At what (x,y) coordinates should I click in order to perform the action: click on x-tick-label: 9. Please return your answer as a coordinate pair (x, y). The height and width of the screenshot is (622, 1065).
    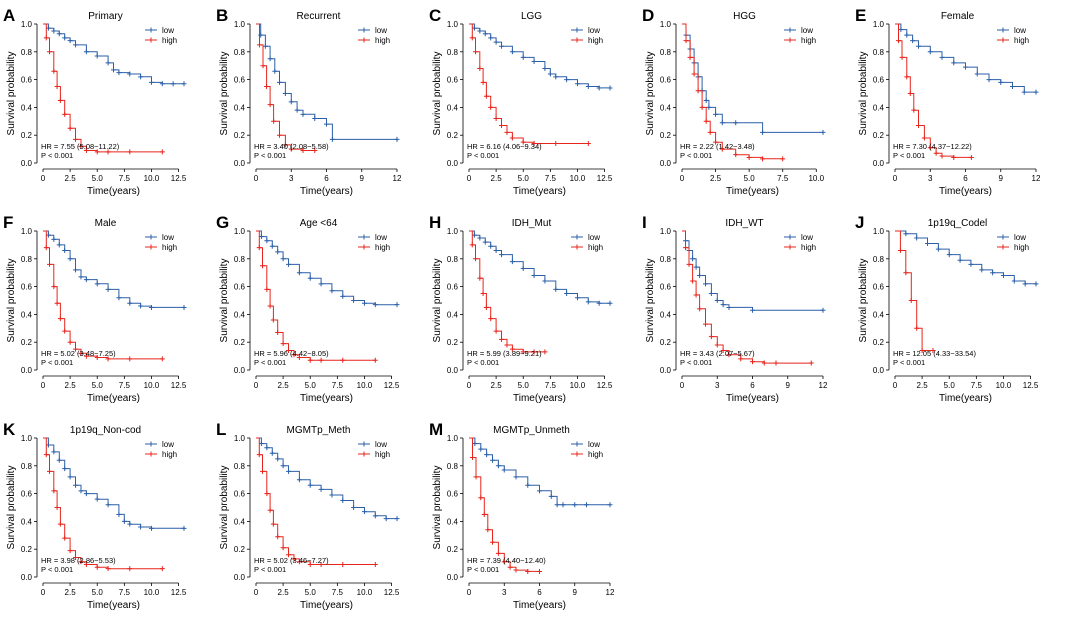
    Looking at the image, I should click on (788, 385).